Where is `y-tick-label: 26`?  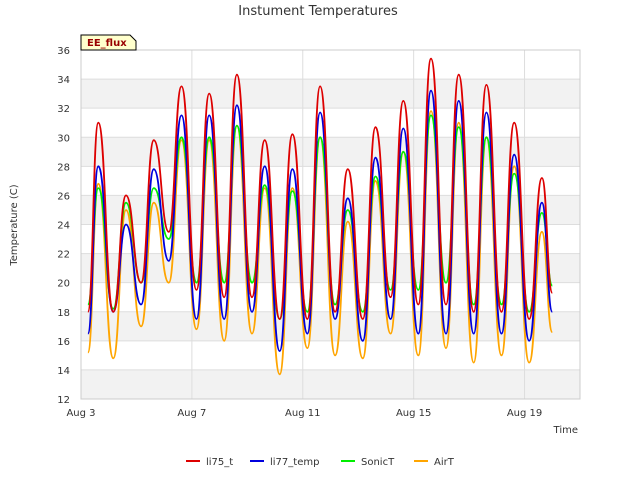 y-tick-label: 26 is located at coordinates (63, 196).